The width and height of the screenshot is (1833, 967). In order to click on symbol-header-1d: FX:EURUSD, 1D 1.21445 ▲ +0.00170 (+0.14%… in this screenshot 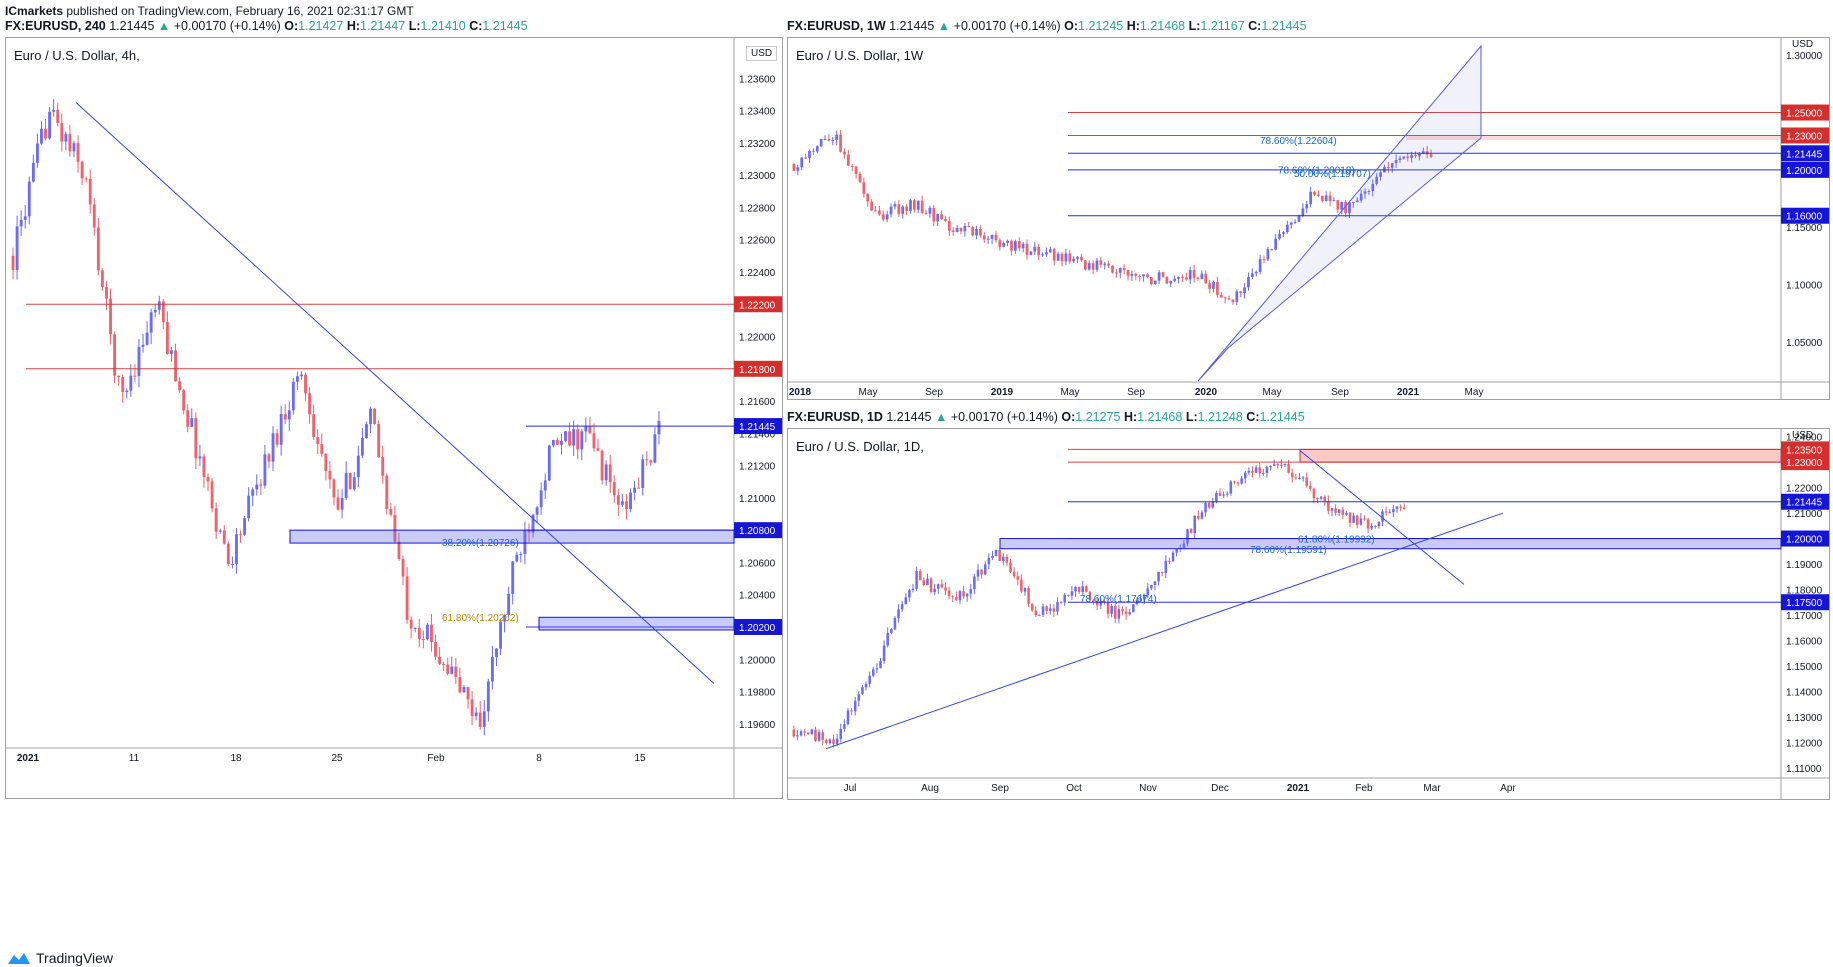, I will do `click(1046, 417)`.